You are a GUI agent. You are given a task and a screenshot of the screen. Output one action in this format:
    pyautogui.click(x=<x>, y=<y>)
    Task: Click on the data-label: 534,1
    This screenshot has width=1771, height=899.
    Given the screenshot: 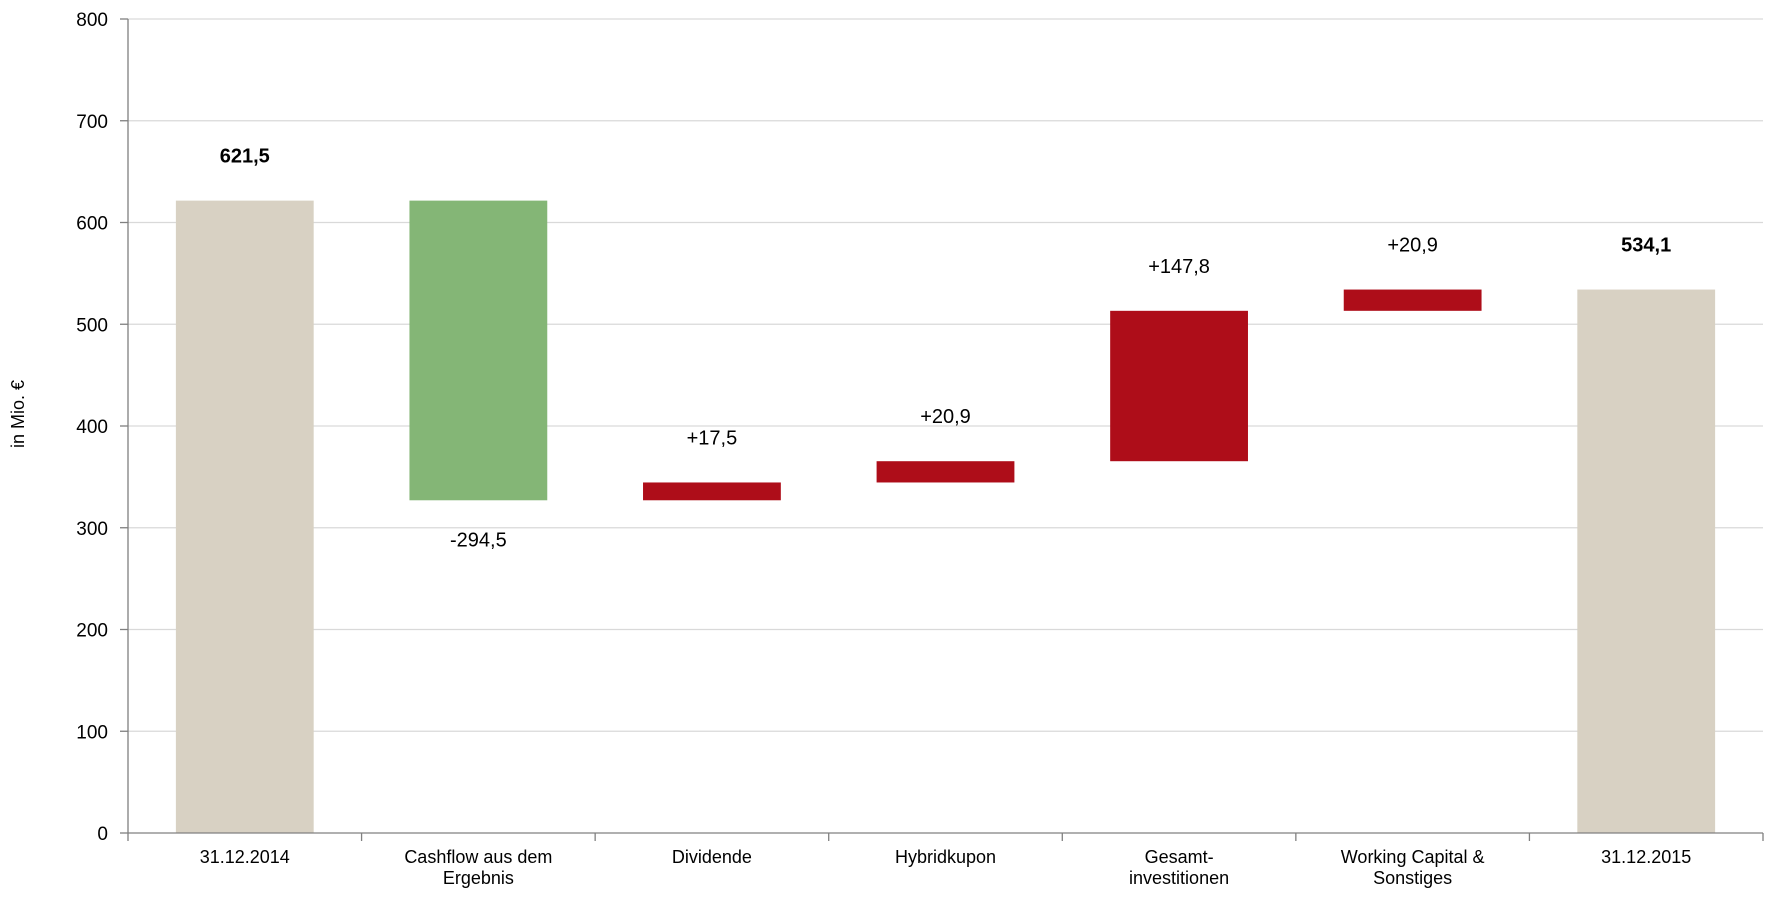 What is the action you would take?
    pyautogui.click(x=1646, y=246)
    